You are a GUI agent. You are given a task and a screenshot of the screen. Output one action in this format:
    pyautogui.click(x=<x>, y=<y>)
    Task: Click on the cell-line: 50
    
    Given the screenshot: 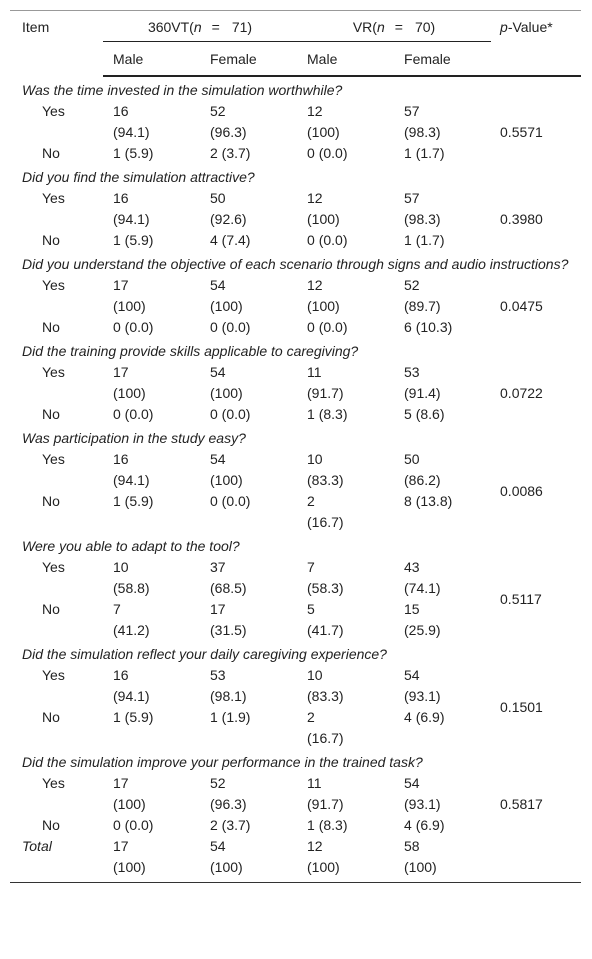 What is the action you would take?
    pyautogui.click(x=218, y=198)
    